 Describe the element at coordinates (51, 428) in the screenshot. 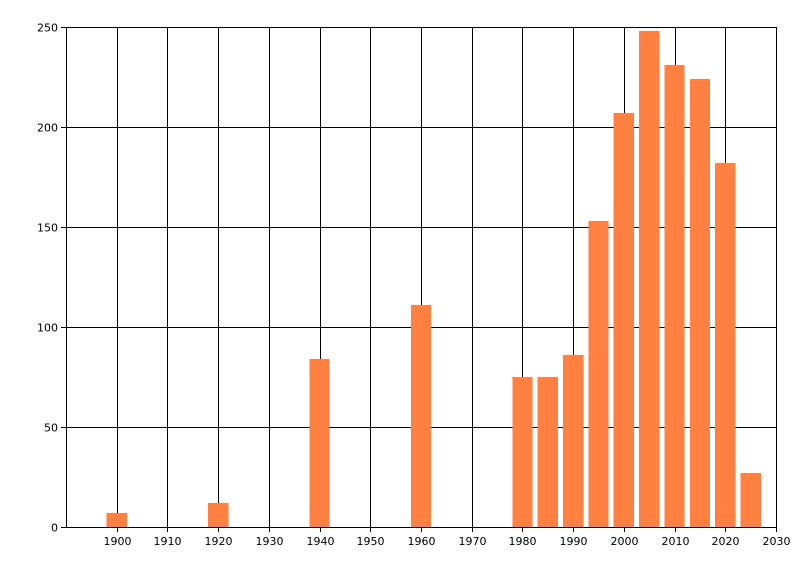

I see `y-tick-label: 50` at that location.